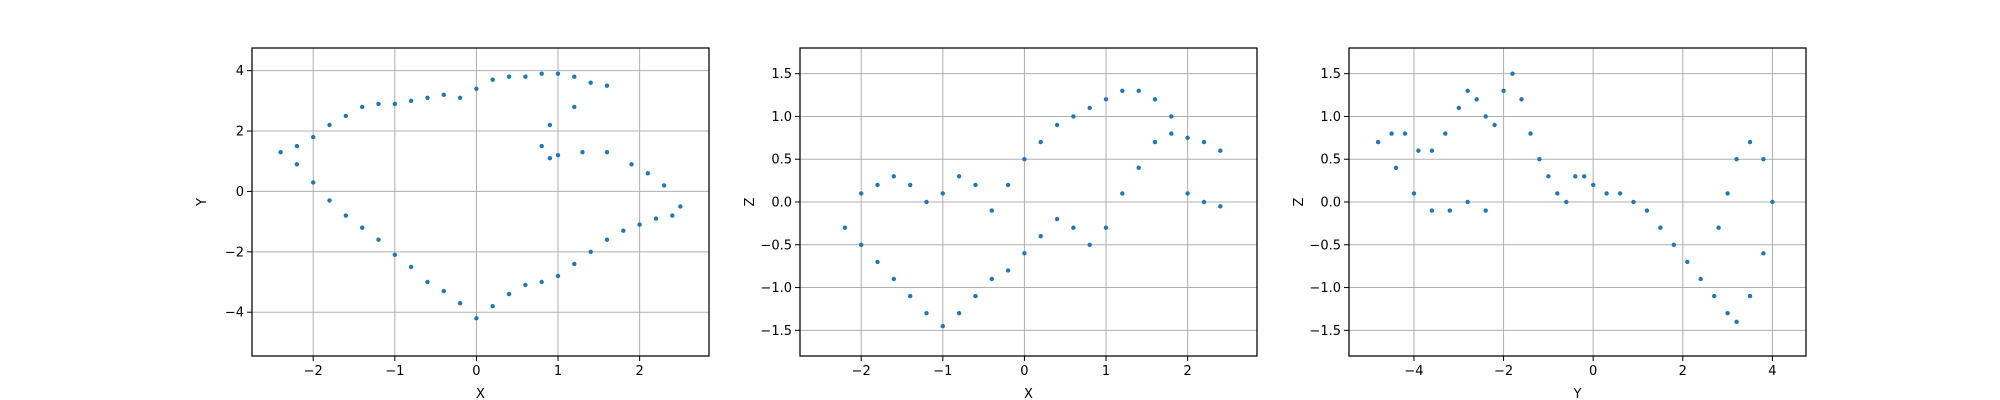 The width and height of the screenshot is (2000, 400). Describe the element at coordinates (240, 132) in the screenshot. I see `y-tick-label: 2` at that location.